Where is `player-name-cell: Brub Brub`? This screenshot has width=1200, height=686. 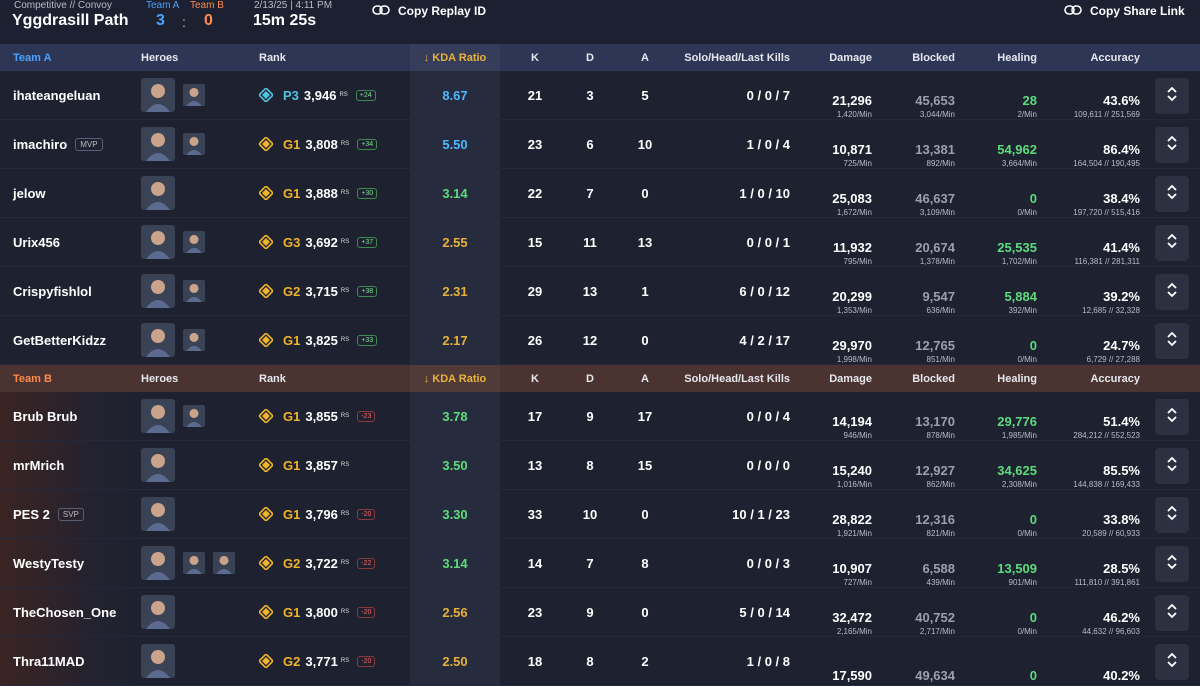
player-name-cell: Brub Brub is located at coordinates (75, 416).